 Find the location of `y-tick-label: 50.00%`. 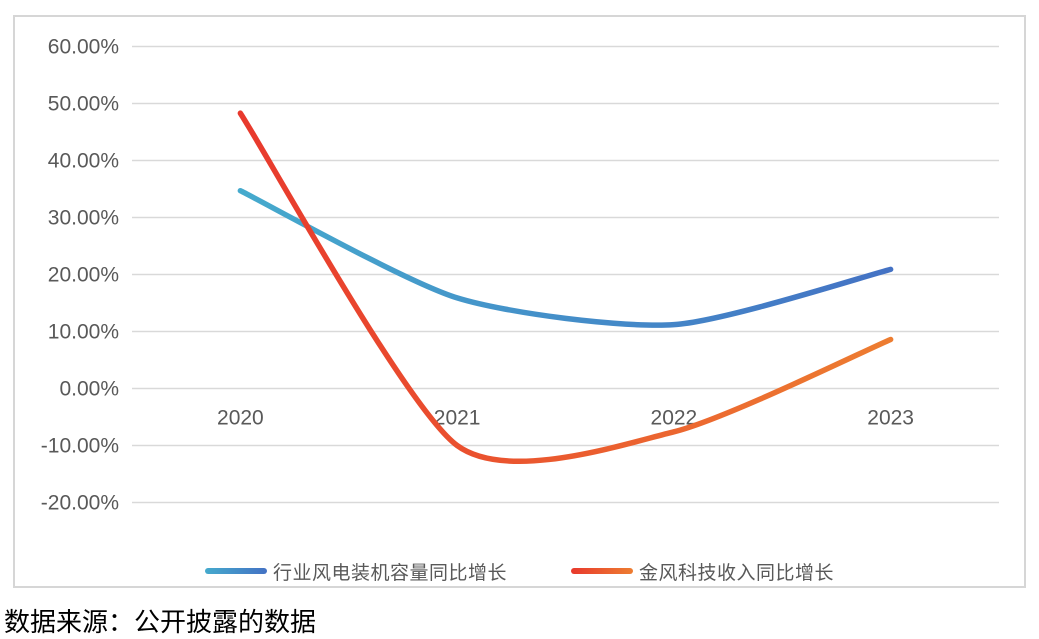

y-tick-label: 50.00% is located at coordinates (83, 104).